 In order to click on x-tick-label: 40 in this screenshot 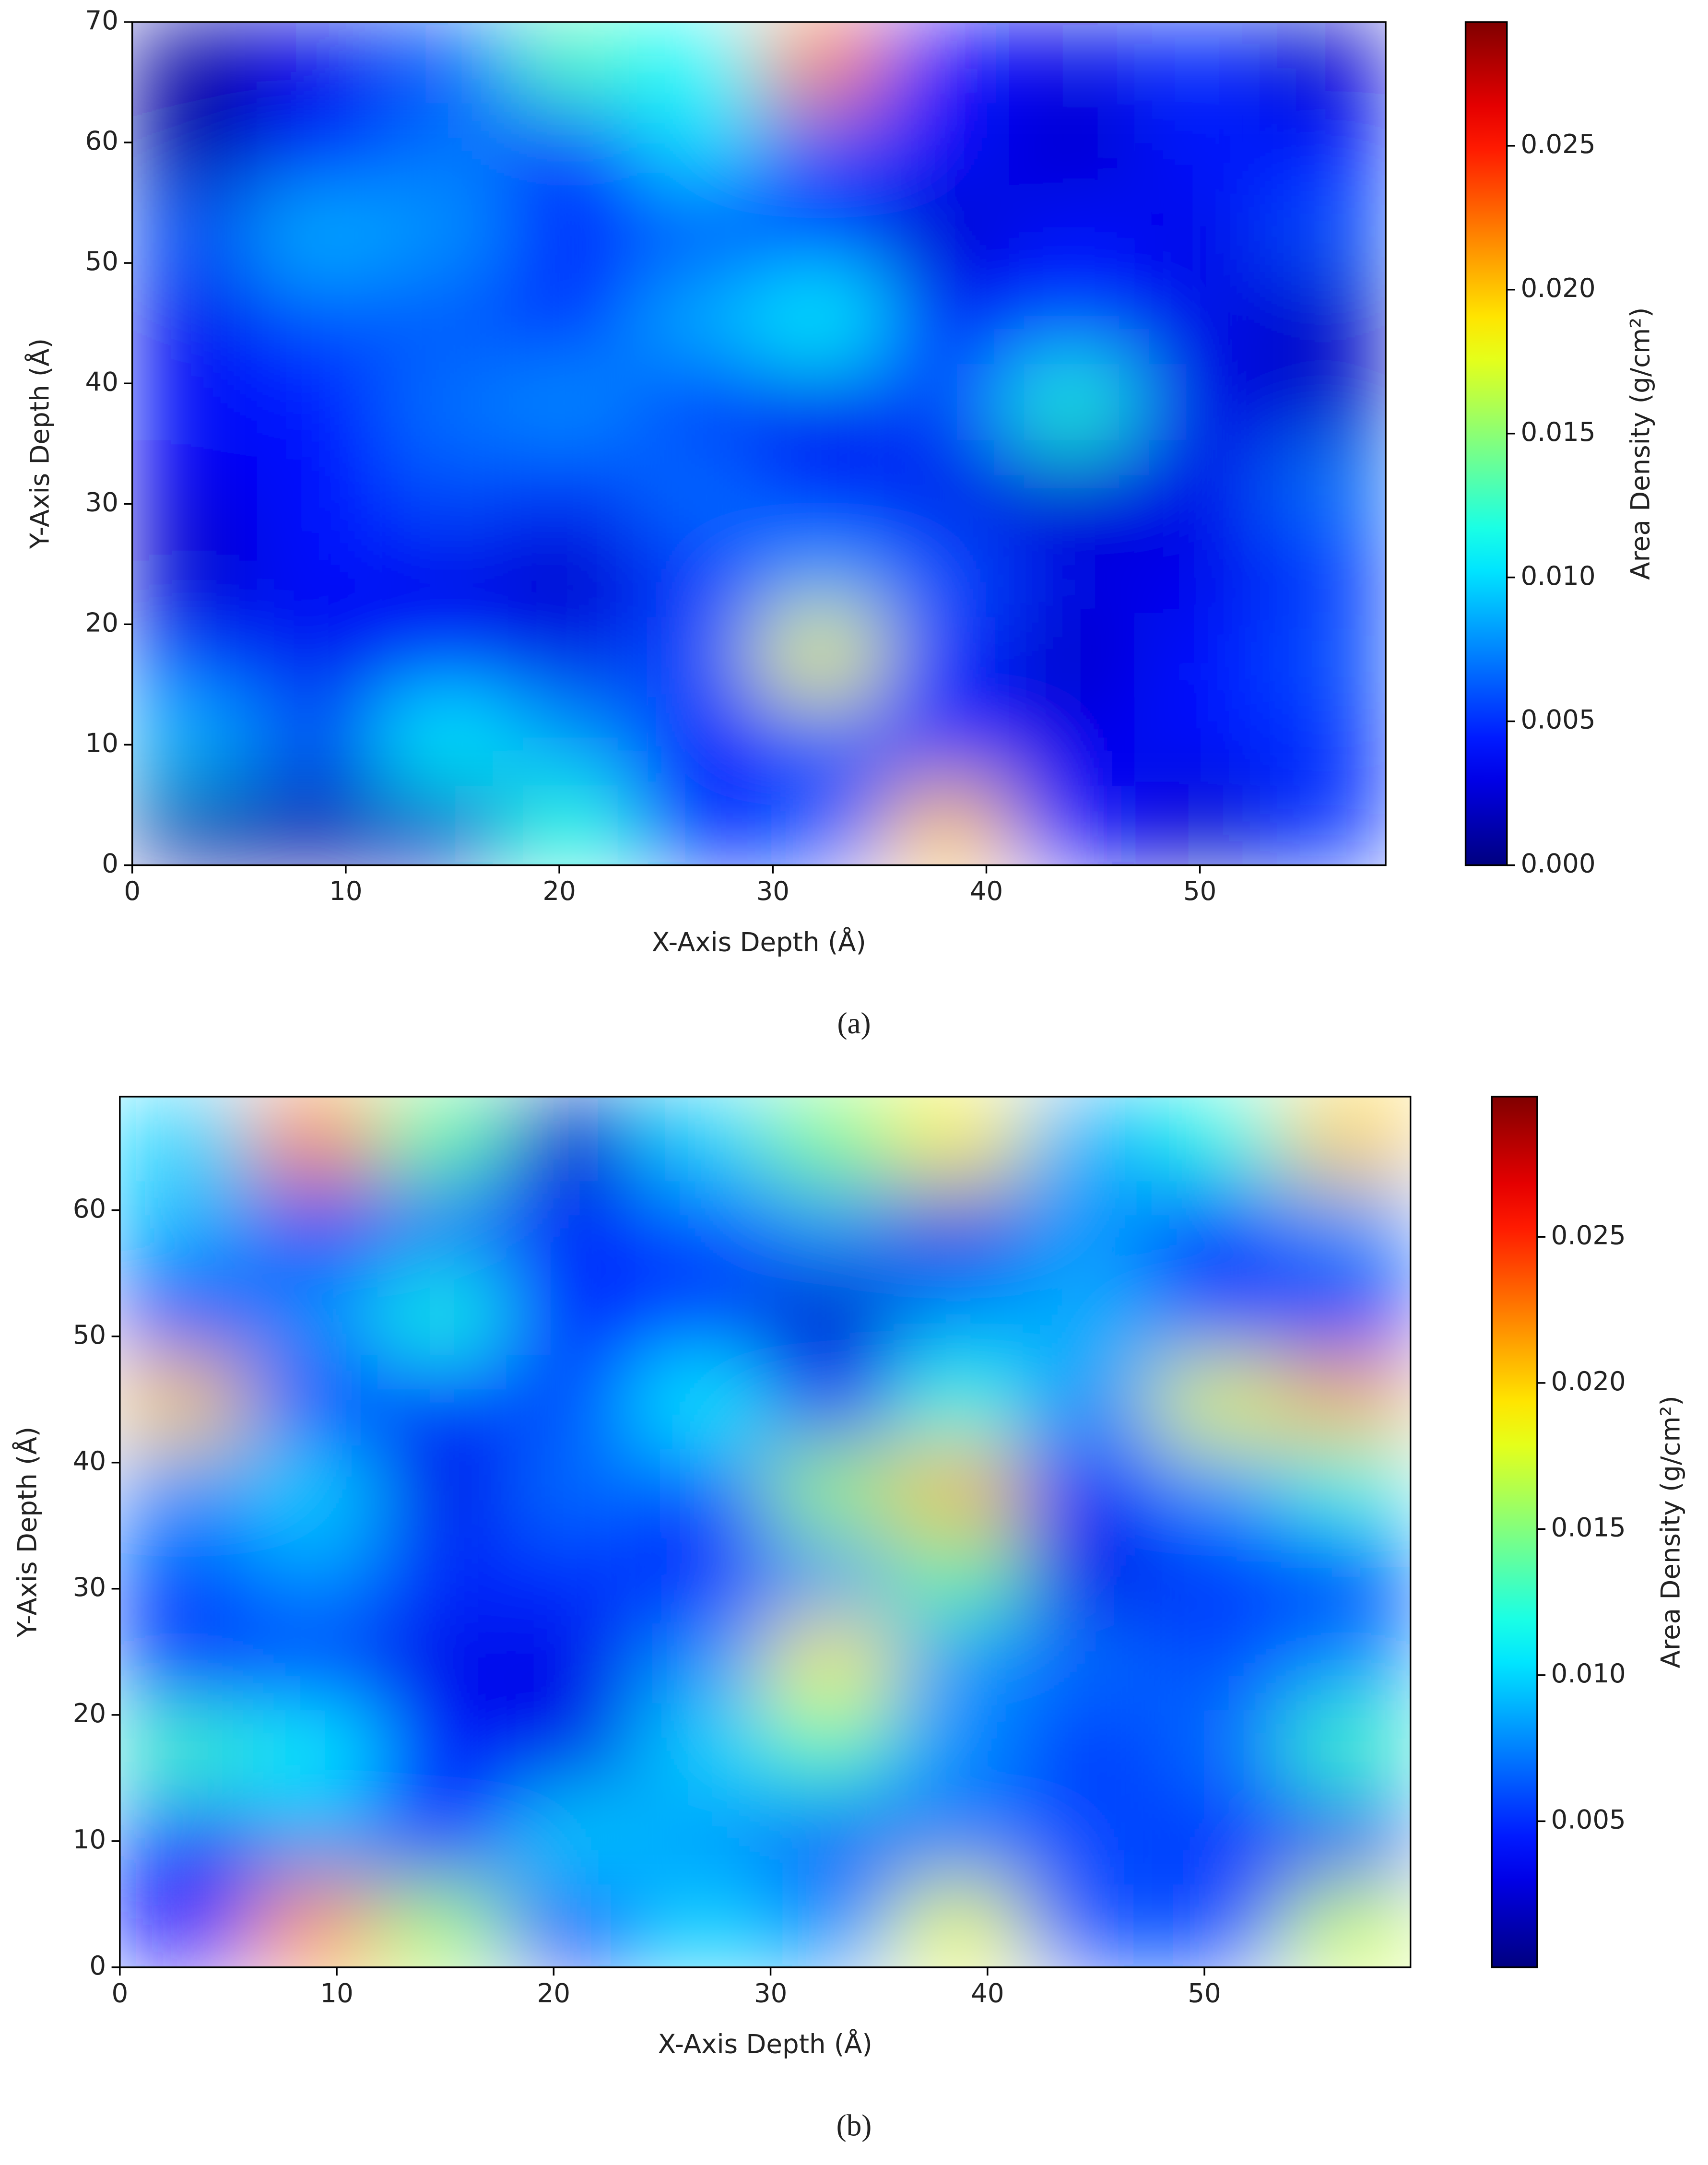, I will do `click(988, 1992)`.